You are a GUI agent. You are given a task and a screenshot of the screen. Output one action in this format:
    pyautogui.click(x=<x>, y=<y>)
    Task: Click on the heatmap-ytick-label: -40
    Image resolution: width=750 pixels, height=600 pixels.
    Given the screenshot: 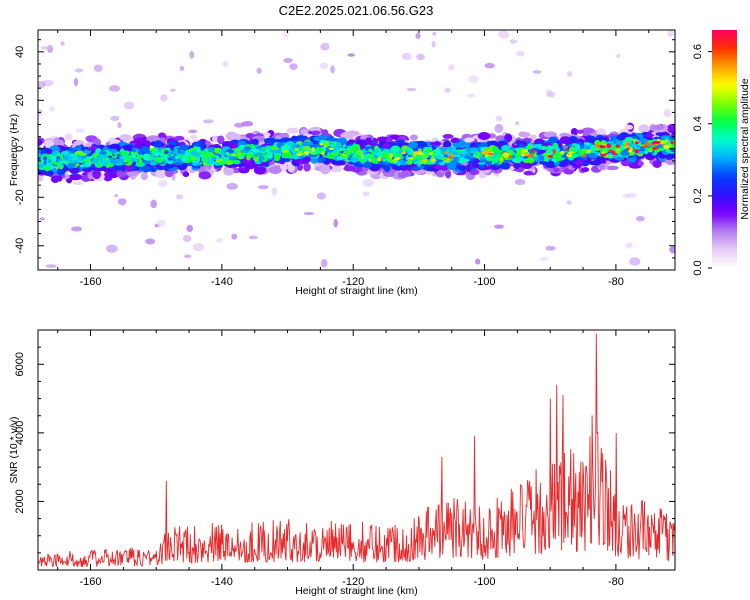 What is the action you would take?
    pyautogui.click(x=20, y=246)
    